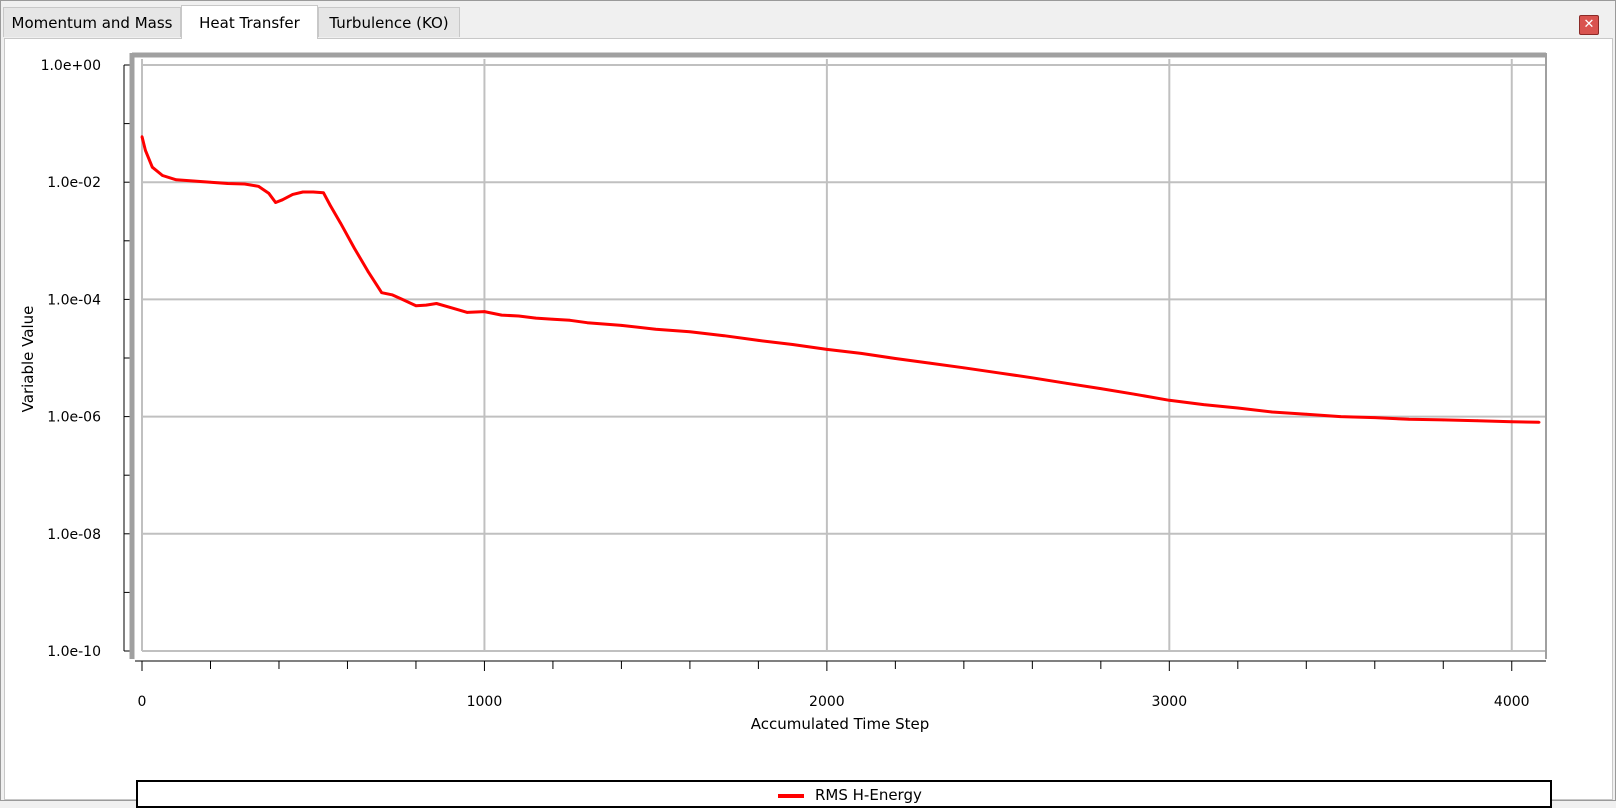 Image resolution: width=1616 pixels, height=808 pixels. I want to click on y-tick-label: 1.0e+00, so click(71, 66).